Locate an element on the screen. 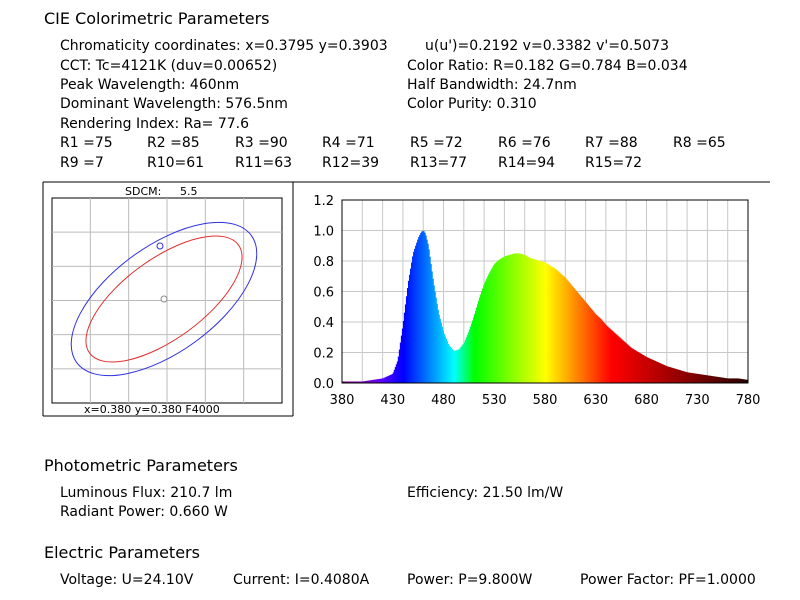 This screenshot has height=600, width=800. y-tick-label: 1.2 is located at coordinates (323, 201).